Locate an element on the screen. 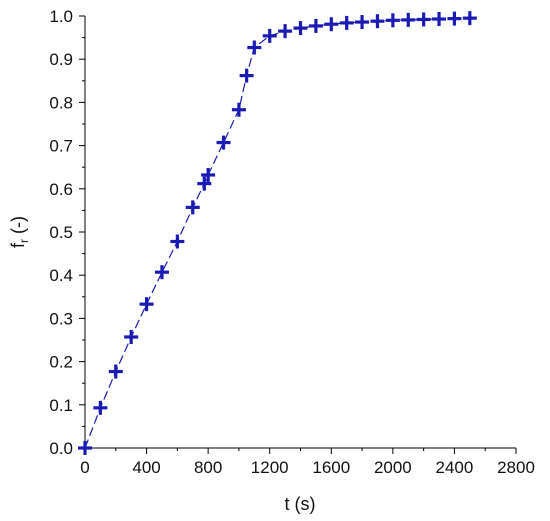 The width and height of the screenshot is (550, 521). x-axis-title: t (s) is located at coordinates (300, 504).